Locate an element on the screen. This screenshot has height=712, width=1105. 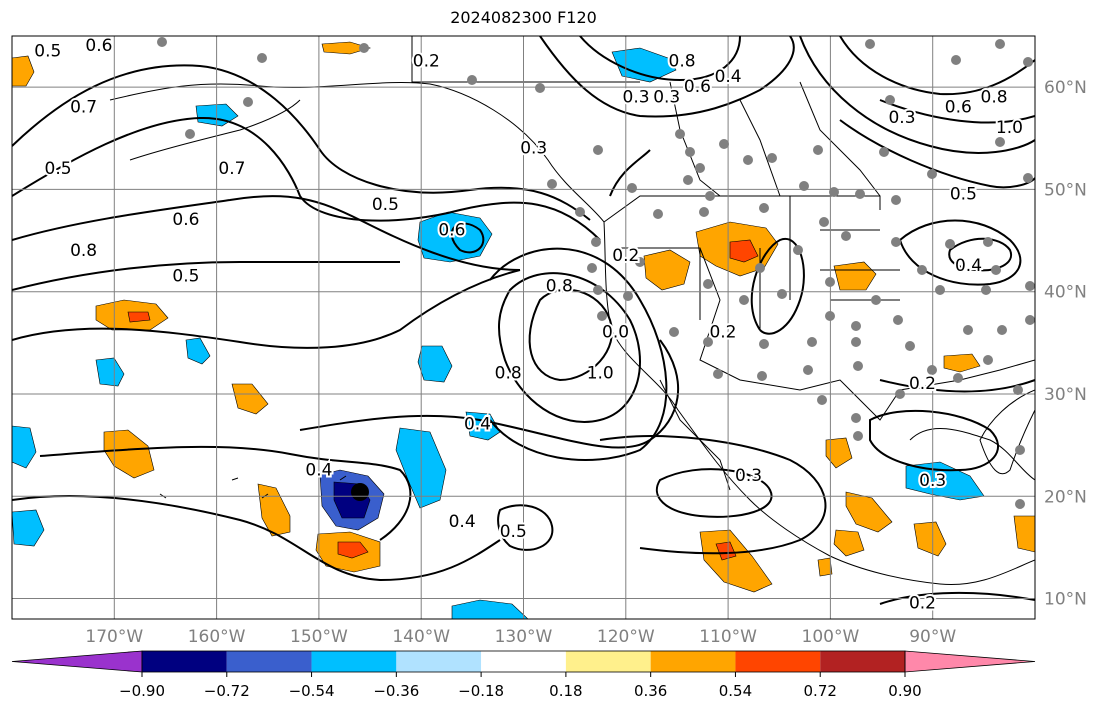
latitude-tick-labels: 10°N 20°N 30°N 40°N 50°N 60°N is located at coordinates (1065, 343).